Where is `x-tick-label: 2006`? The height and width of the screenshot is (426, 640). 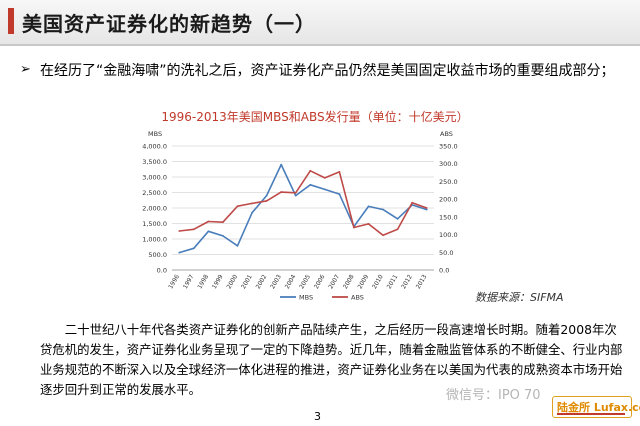 x-tick-label: 2006 is located at coordinates (320, 281).